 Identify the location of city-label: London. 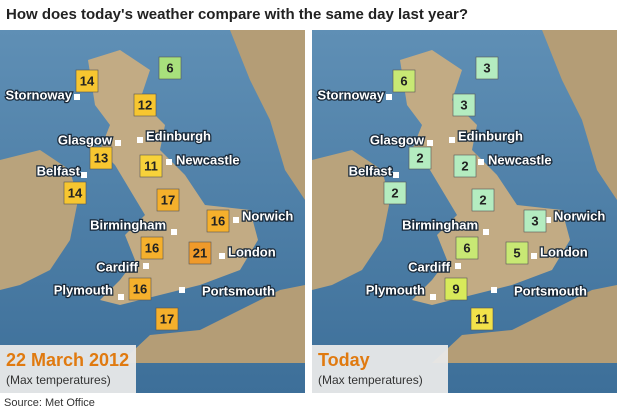
(564, 251).